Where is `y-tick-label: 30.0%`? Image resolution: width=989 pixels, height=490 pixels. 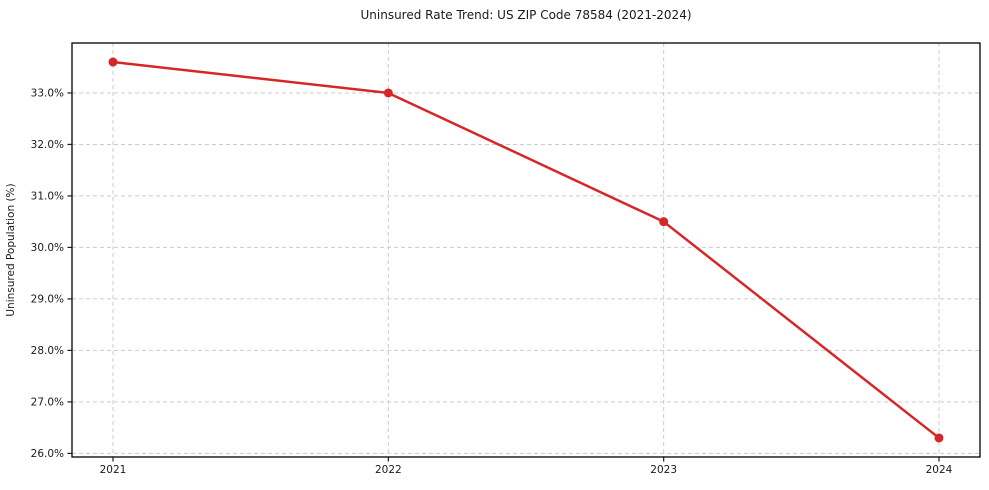
y-tick-label: 30.0% is located at coordinates (47, 248).